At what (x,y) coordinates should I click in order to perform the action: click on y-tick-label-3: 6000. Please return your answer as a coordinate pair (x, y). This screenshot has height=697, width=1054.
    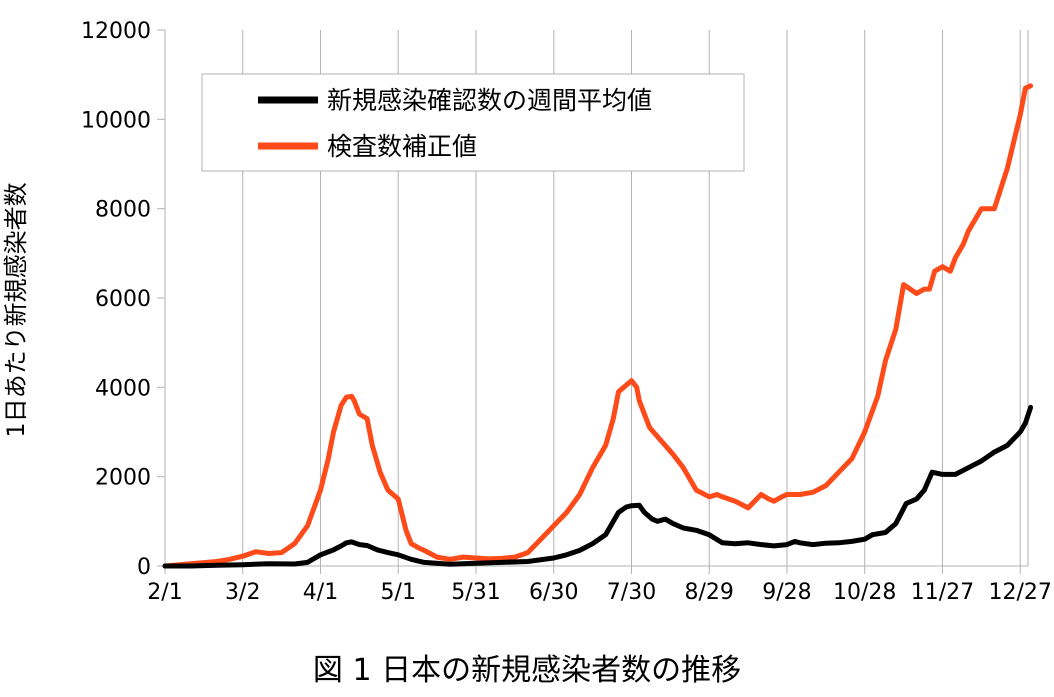
    Looking at the image, I should click on (123, 299).